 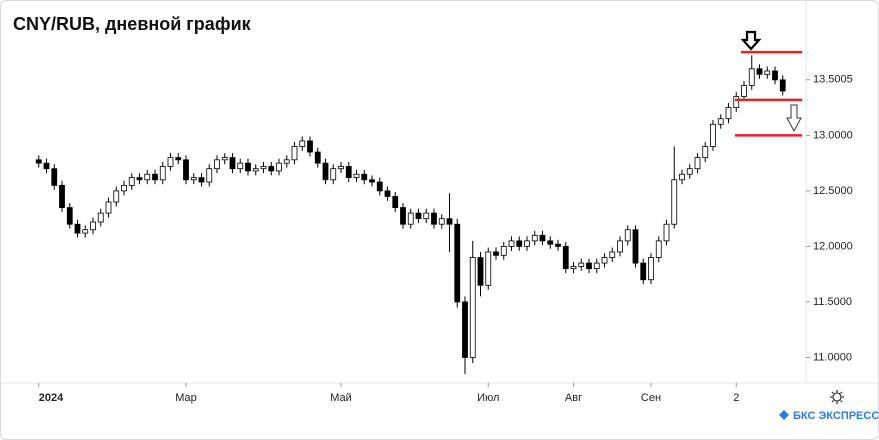 I want to click on y-tick-label: 11.0000, so click(x=832, y=357).